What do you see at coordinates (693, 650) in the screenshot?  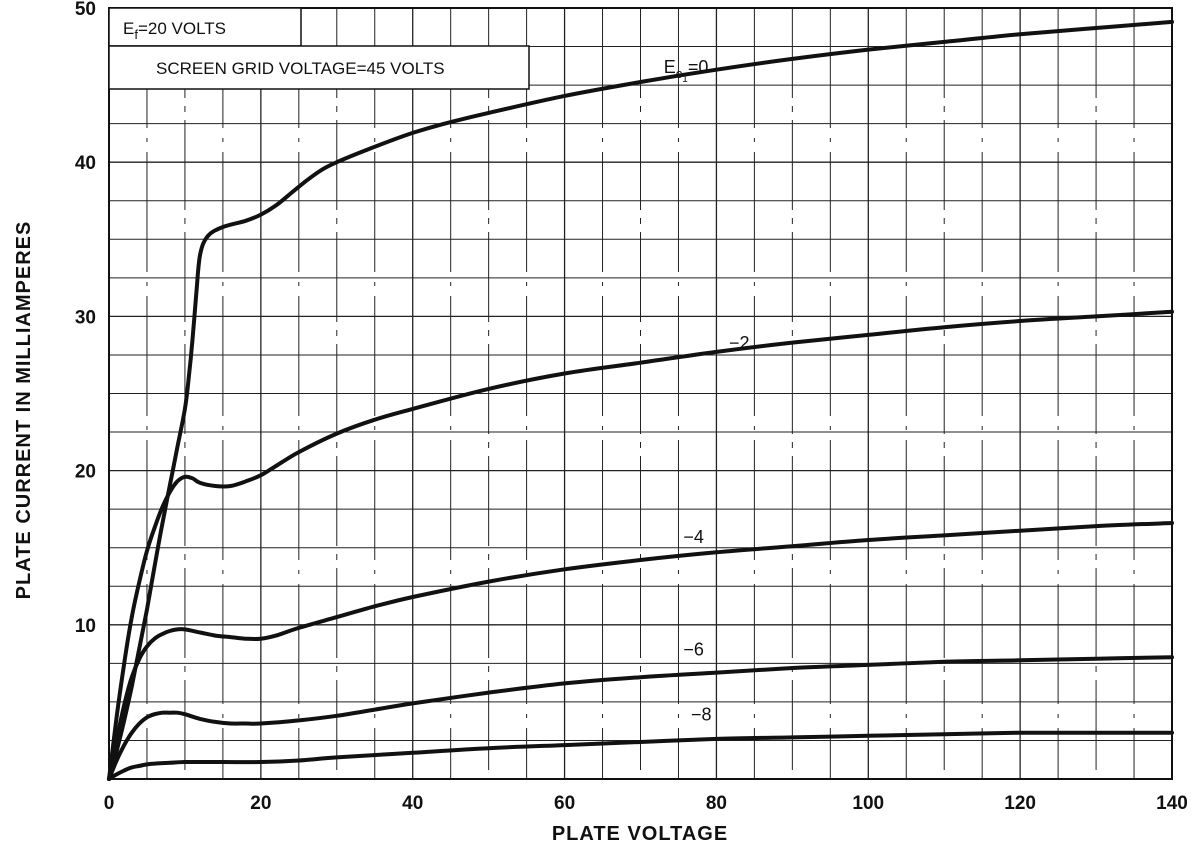 I see `series-label: −6` at bounding box center [693, 650].